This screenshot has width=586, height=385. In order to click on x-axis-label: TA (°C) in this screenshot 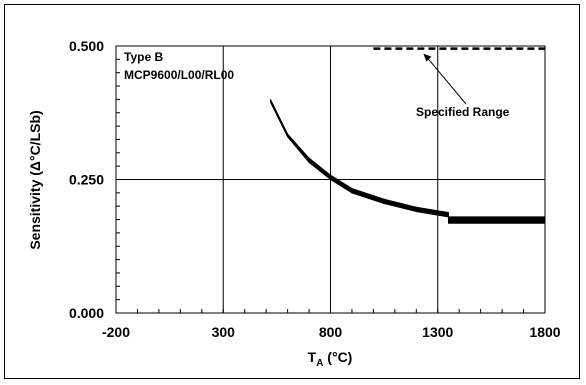, I will do `click(330, 359)`.